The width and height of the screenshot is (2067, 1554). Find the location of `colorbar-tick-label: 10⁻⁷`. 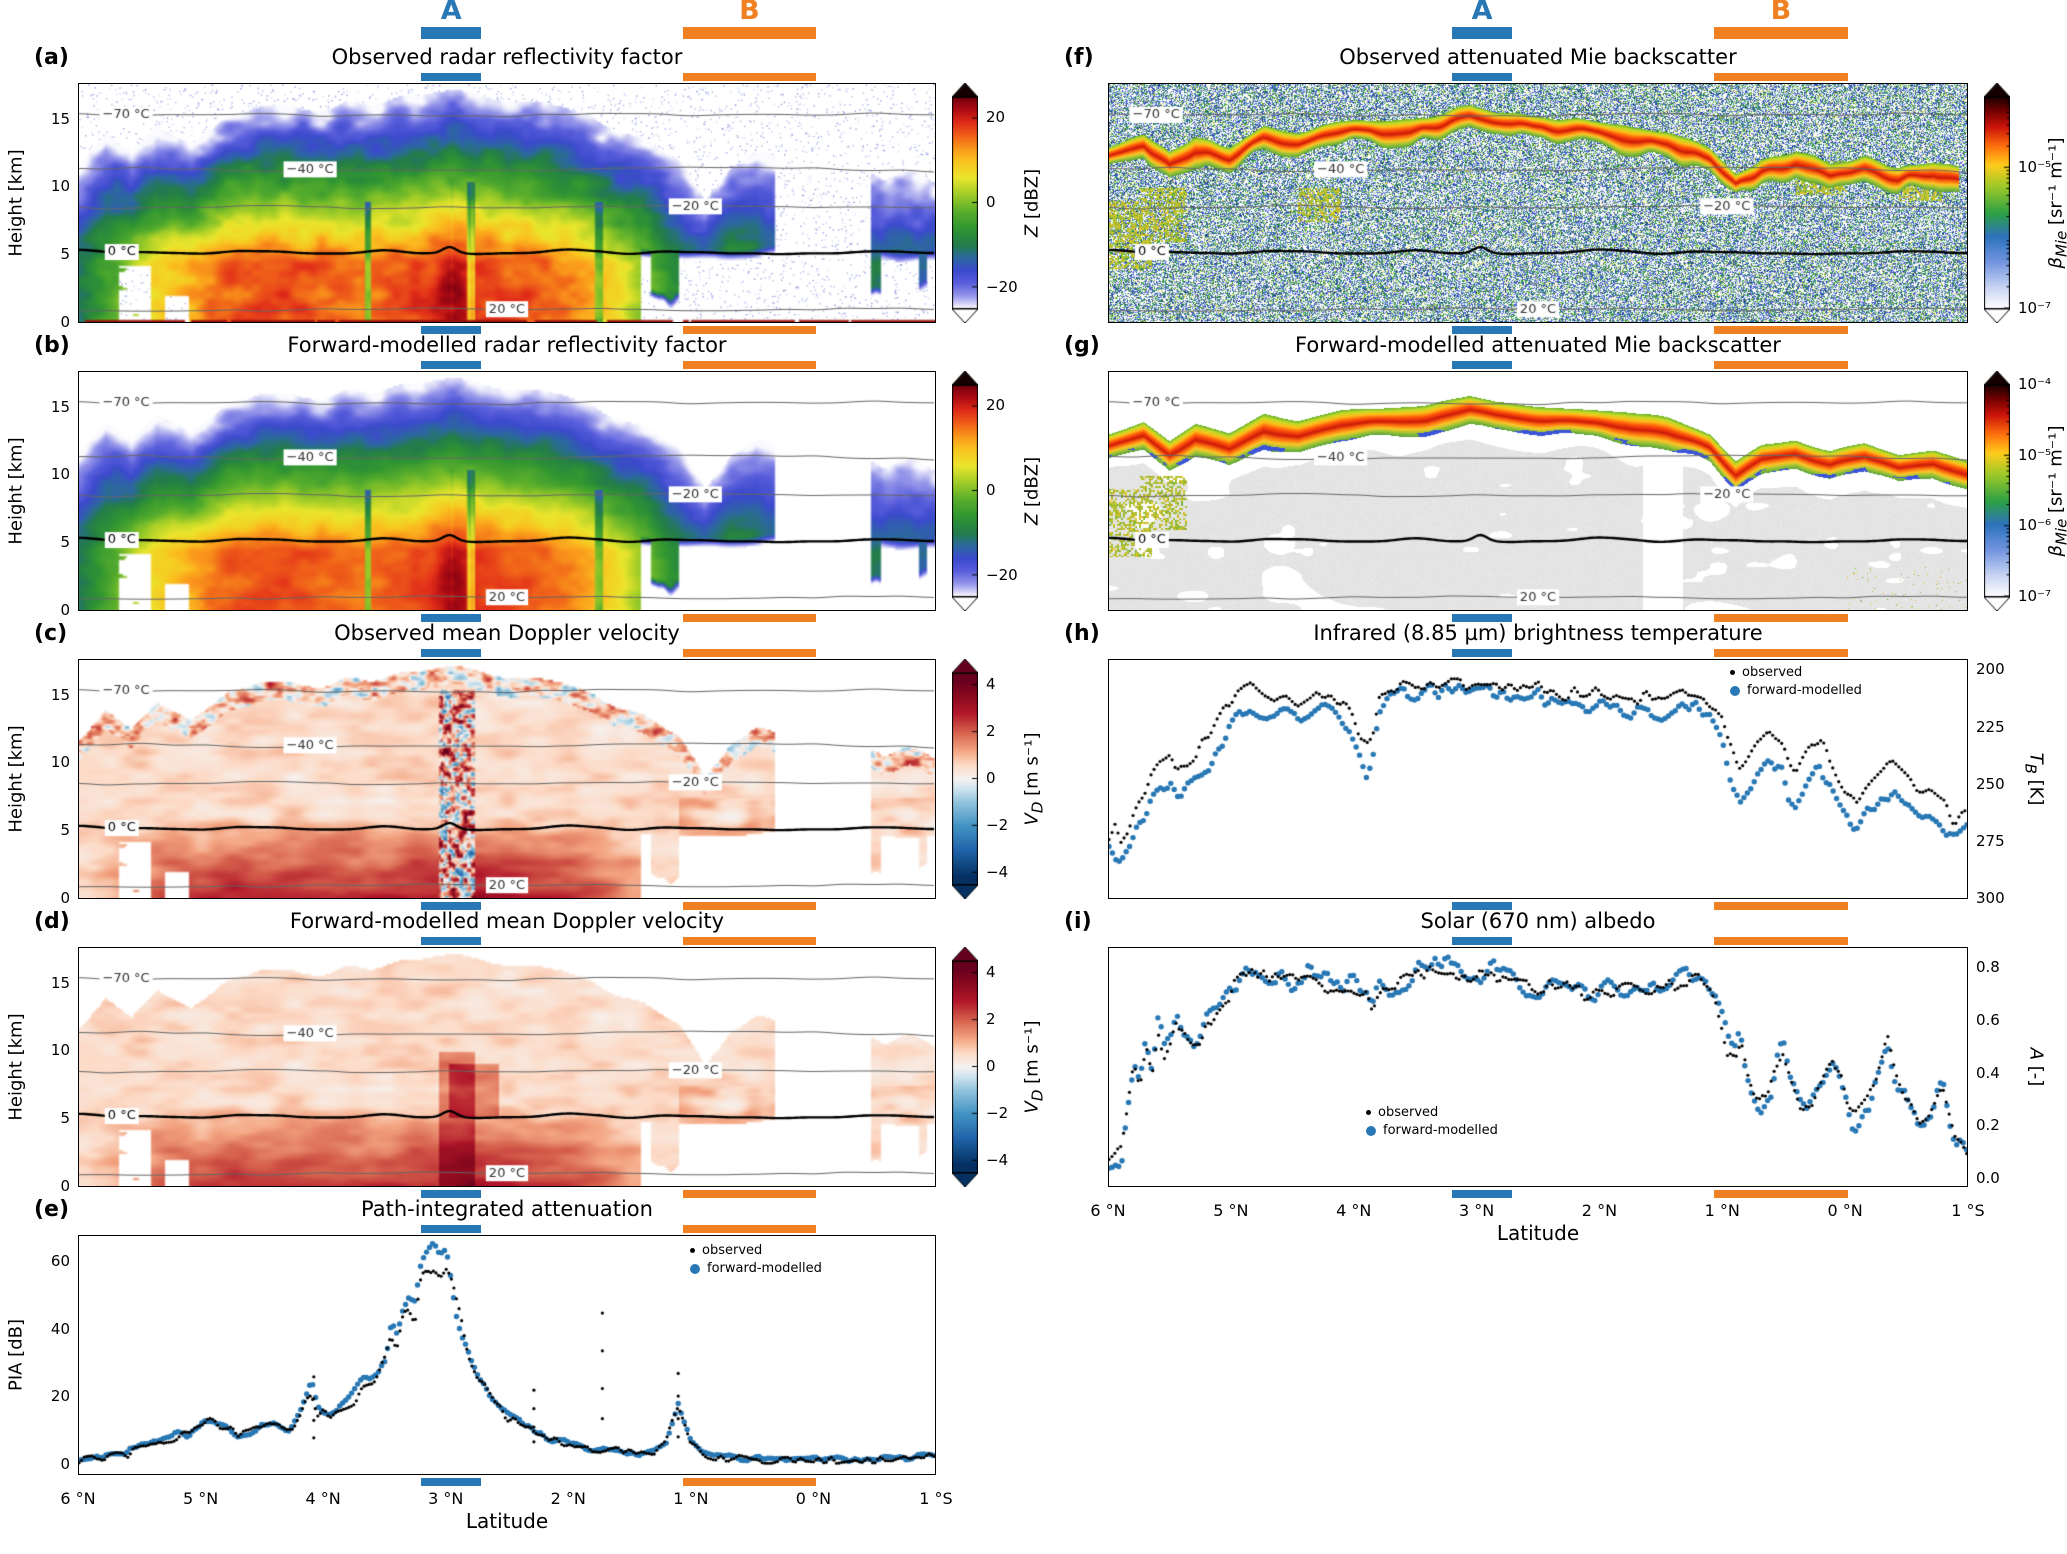

colorbar-tick-label: 10⁻⁷ is located at coordinates (2035, 596).